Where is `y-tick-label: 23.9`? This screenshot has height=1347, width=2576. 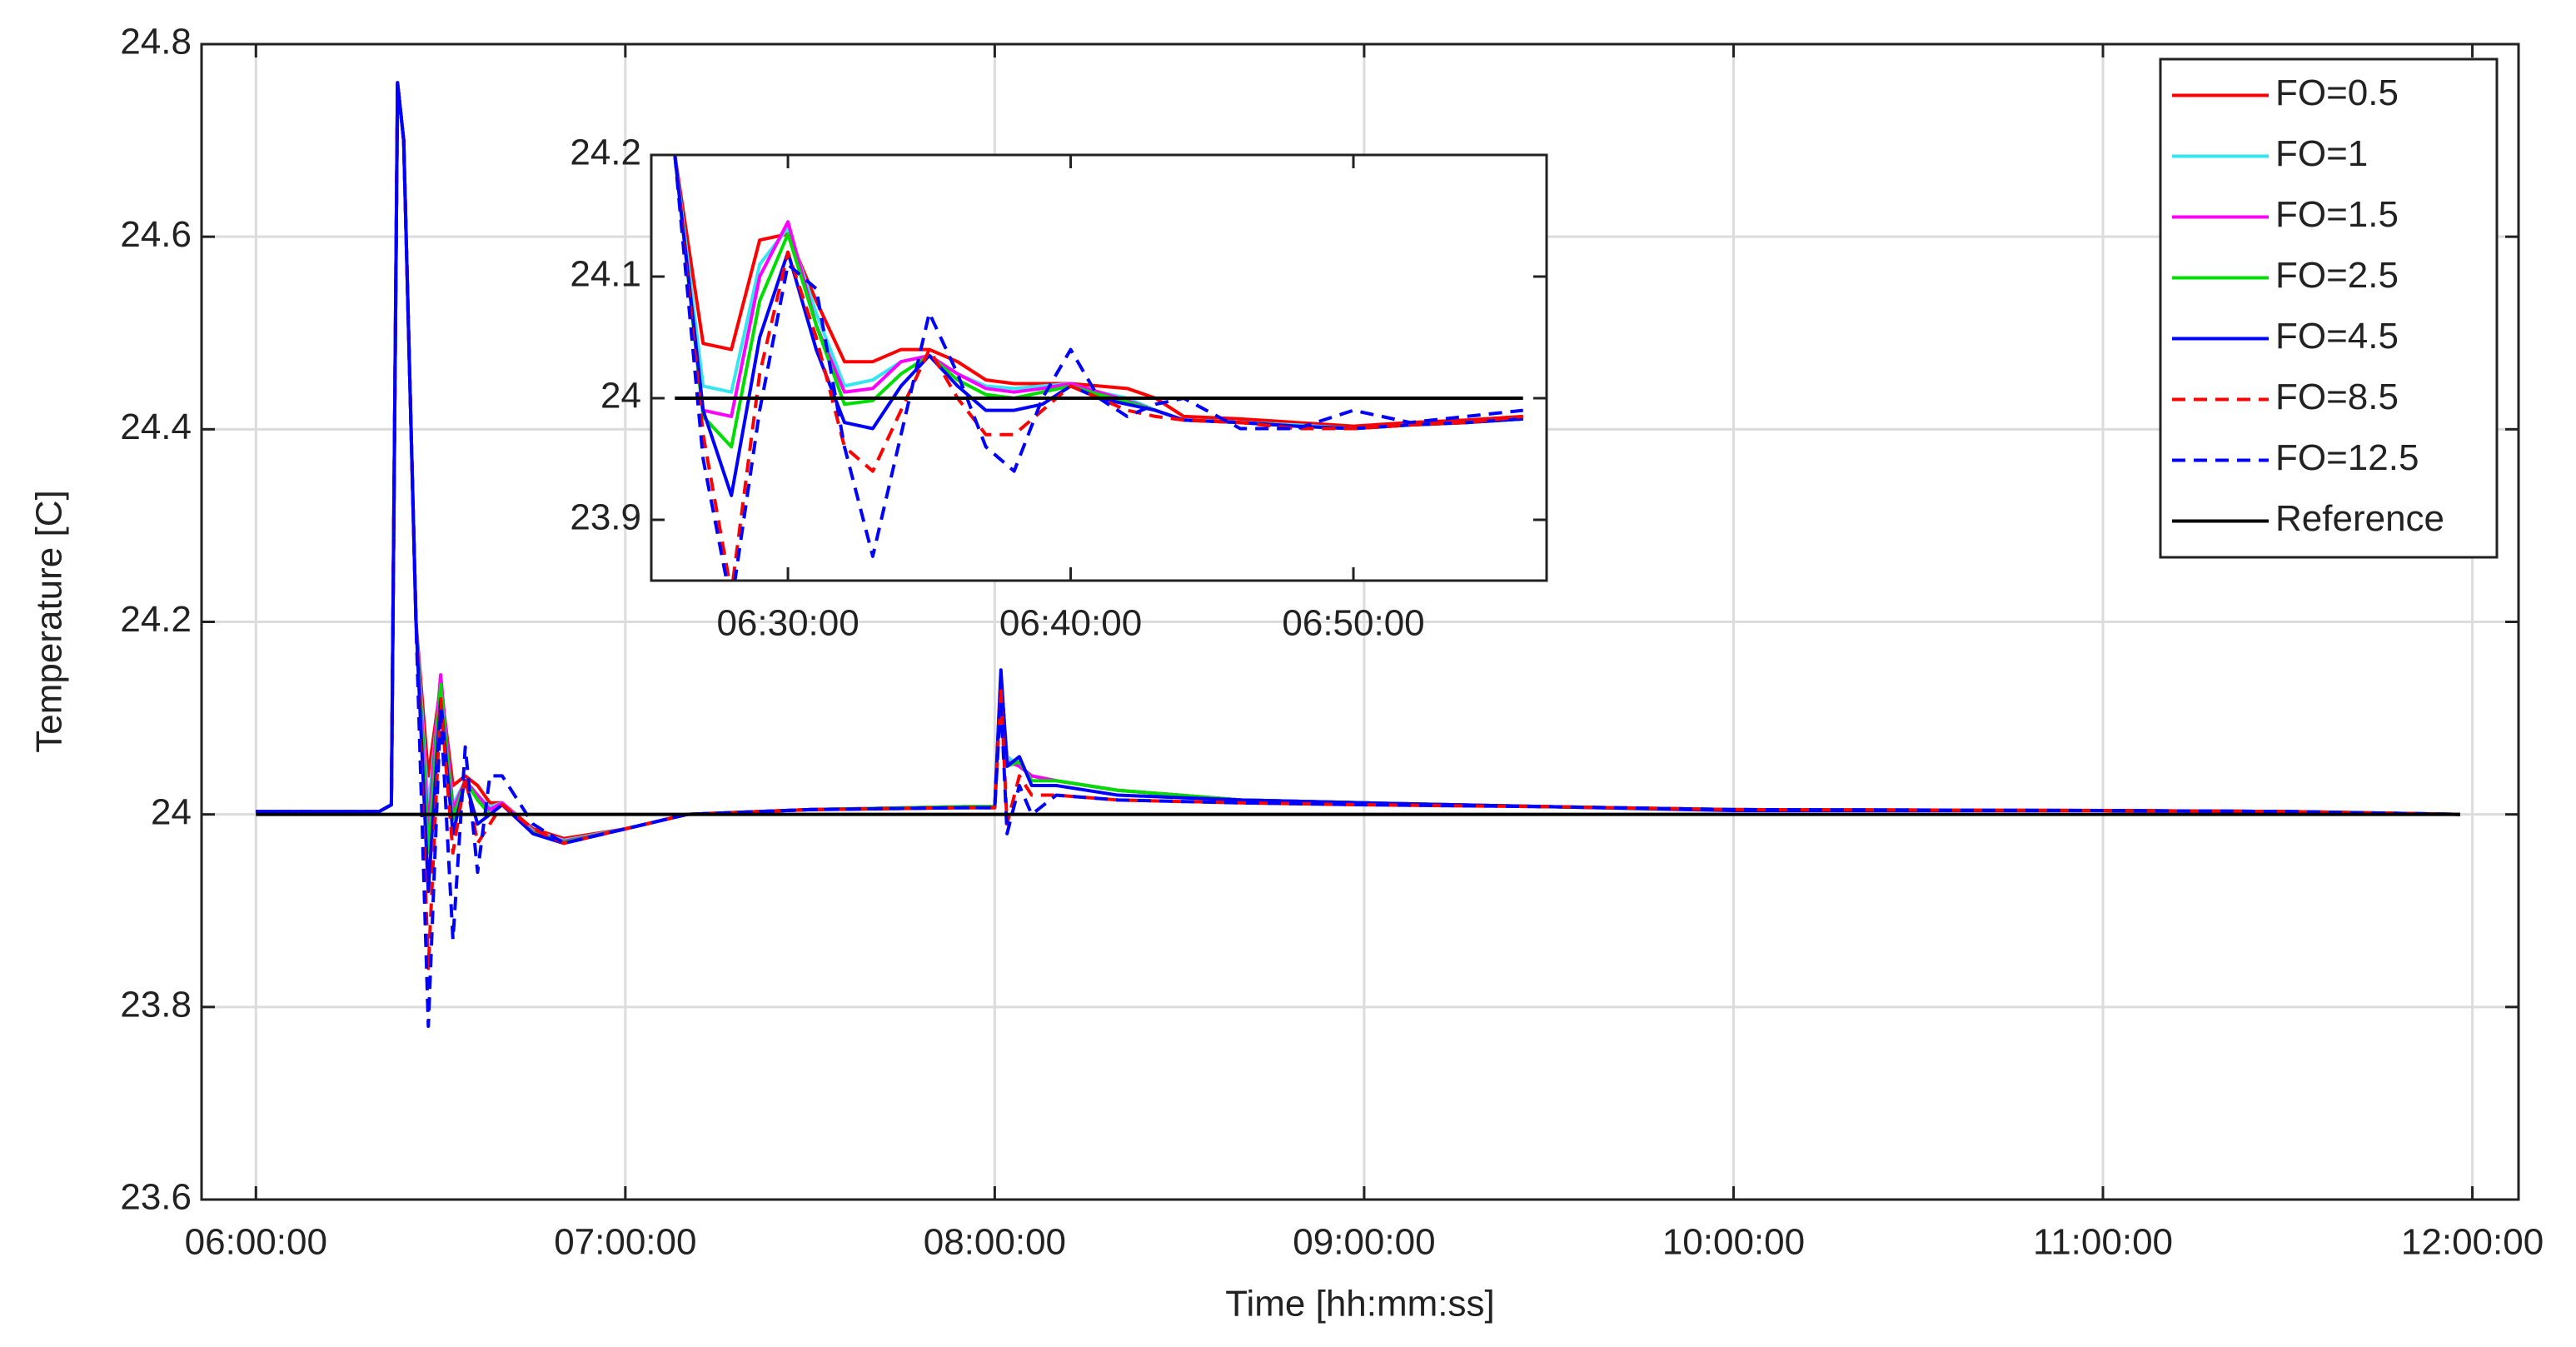 y-tick-label: 23.9 is located at coordinates (605, 517).